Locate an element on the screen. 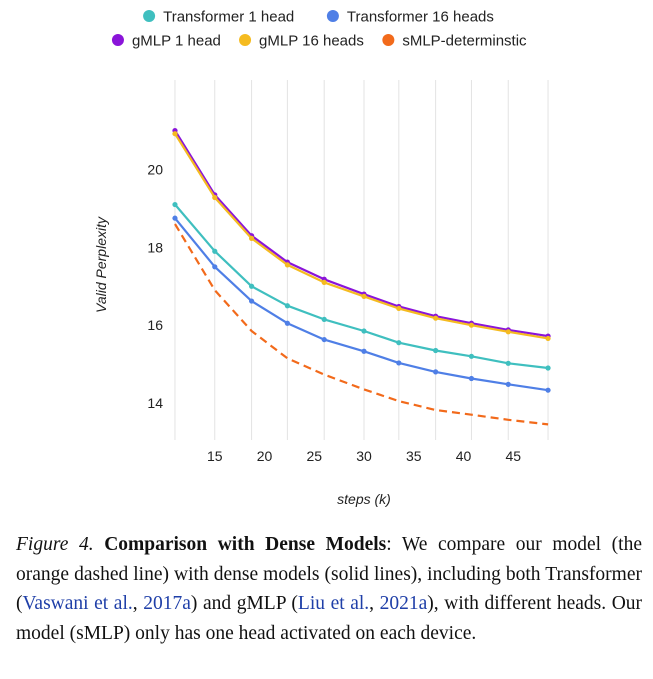 The width and height of the screenshot is (653, 679). x-tick-label-35: 35 is located at coordinates (414, 456).